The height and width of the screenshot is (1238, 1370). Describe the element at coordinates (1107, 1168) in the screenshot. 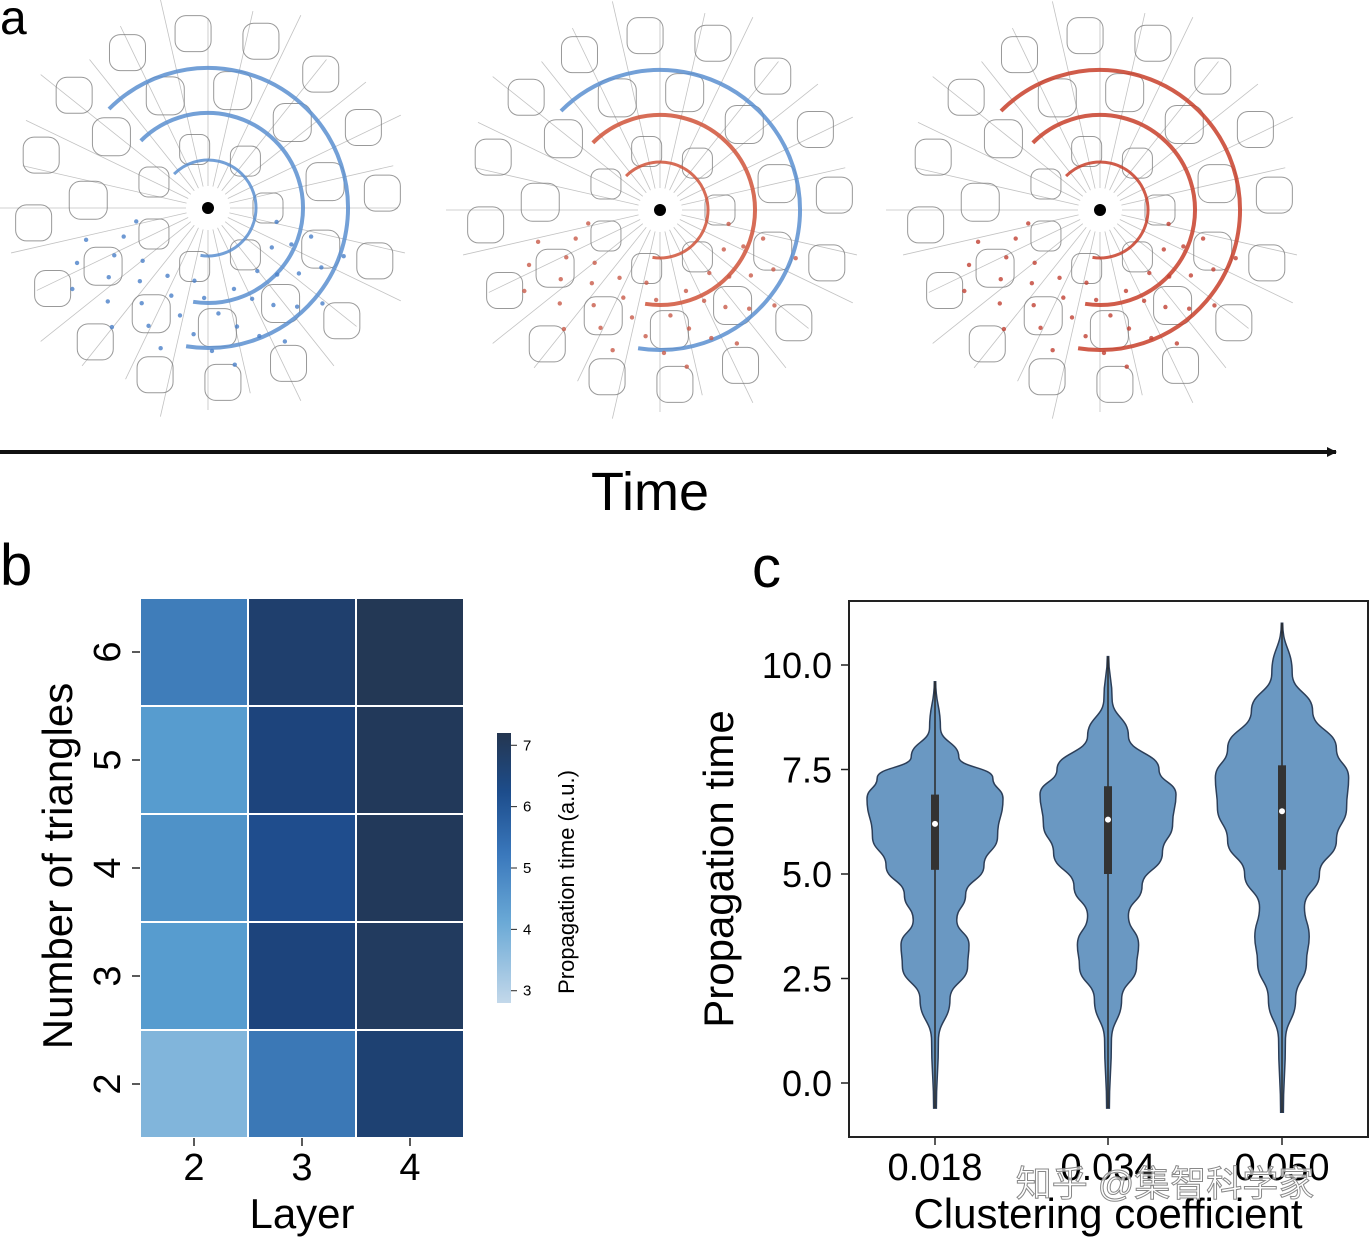

I see `violin-x-tick-label: 0.034` at that location.